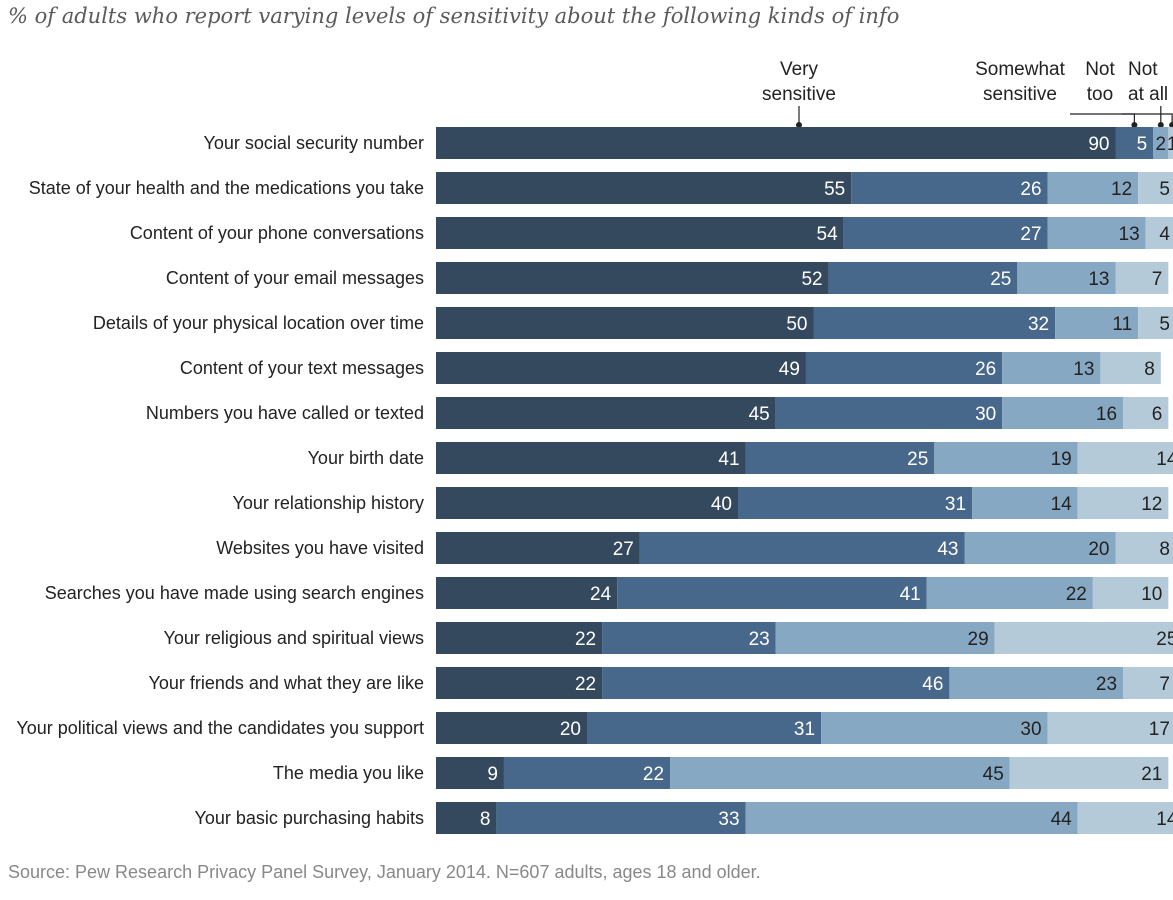 The width and height of the screenshot is (1173, 900). Describe the element at coordinates (1129, 234) in the screenshot. I see `value-label: 13` at that location.